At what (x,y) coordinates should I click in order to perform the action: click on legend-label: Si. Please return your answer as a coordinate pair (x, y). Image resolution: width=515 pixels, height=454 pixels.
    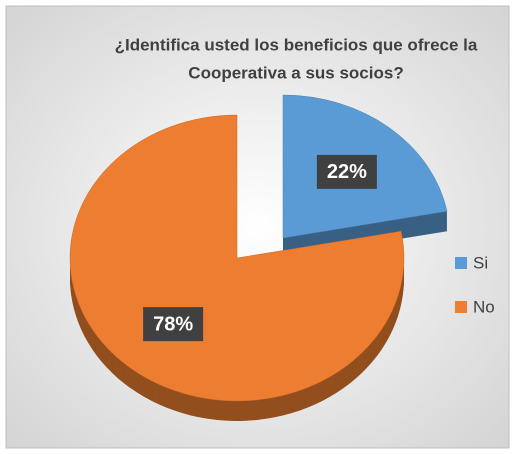
    Looking at the image, I should click on (480, 262).